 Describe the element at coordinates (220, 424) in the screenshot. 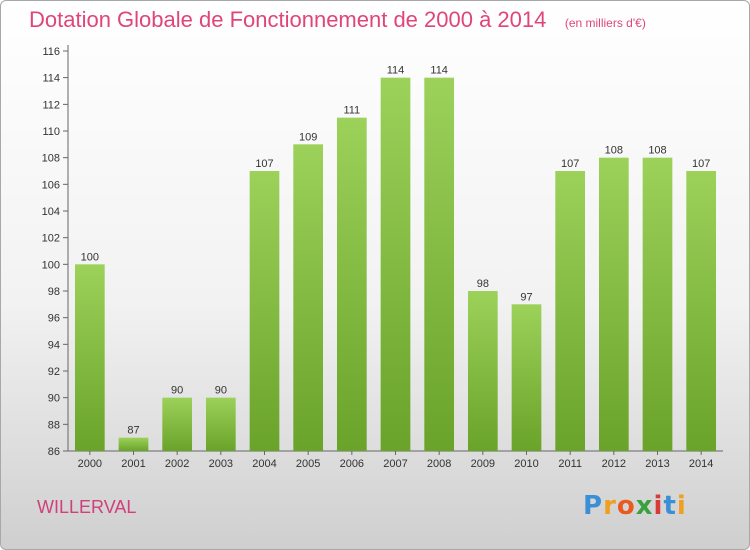

I see `bar-2003` at that location.